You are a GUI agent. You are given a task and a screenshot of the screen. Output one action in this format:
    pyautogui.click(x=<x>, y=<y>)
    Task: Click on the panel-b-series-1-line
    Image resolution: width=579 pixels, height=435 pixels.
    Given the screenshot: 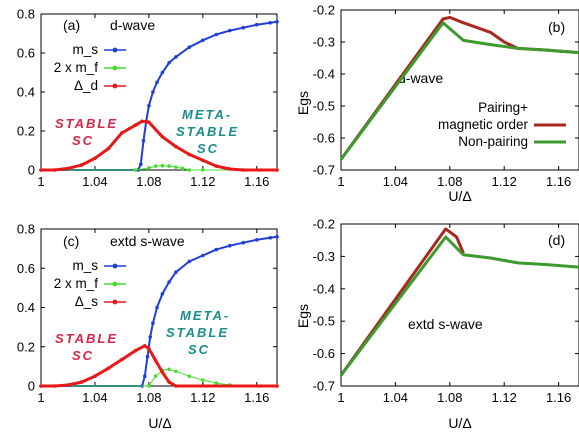 What is the action you would take?
    pyautogui.click(x=459, y=91)
    